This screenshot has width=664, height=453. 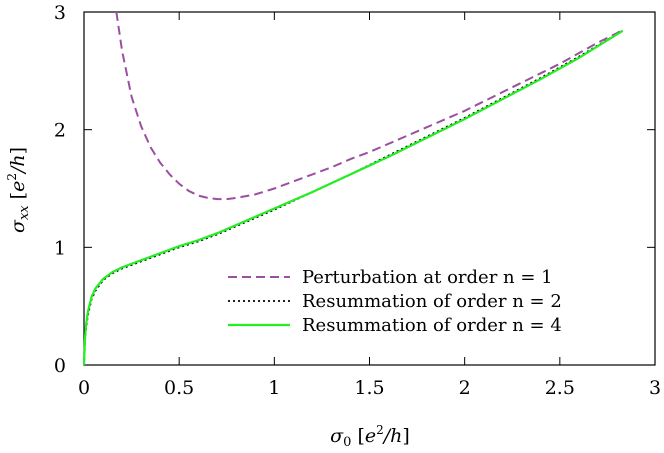 What do you see at coordinates (179, 388) in the screenshot?
I see `x-tick-label: 0.5` at bounding box center [179, 388].